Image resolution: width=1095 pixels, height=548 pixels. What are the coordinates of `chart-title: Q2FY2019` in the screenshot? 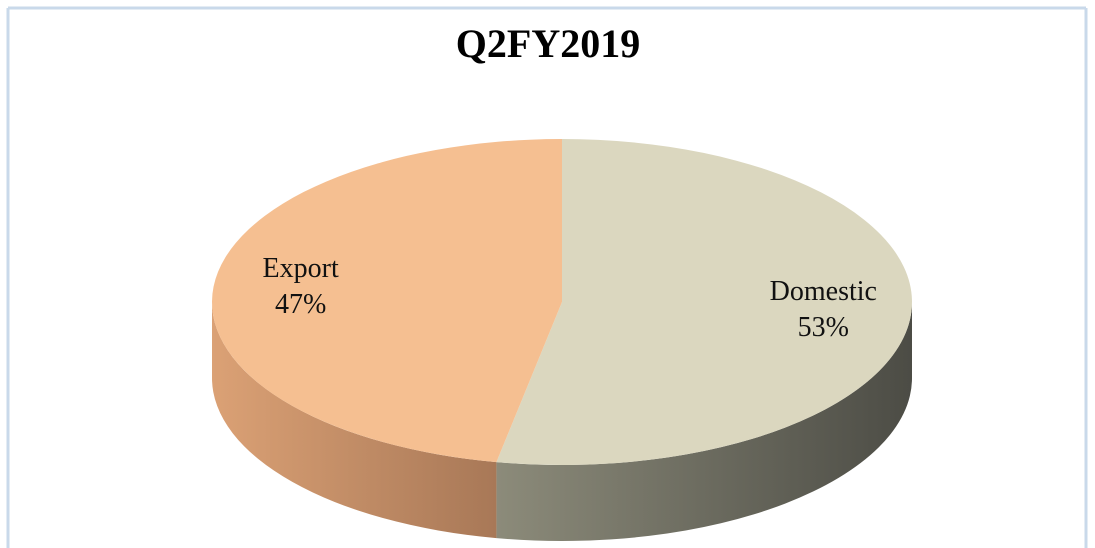 It's located at (548, 43).